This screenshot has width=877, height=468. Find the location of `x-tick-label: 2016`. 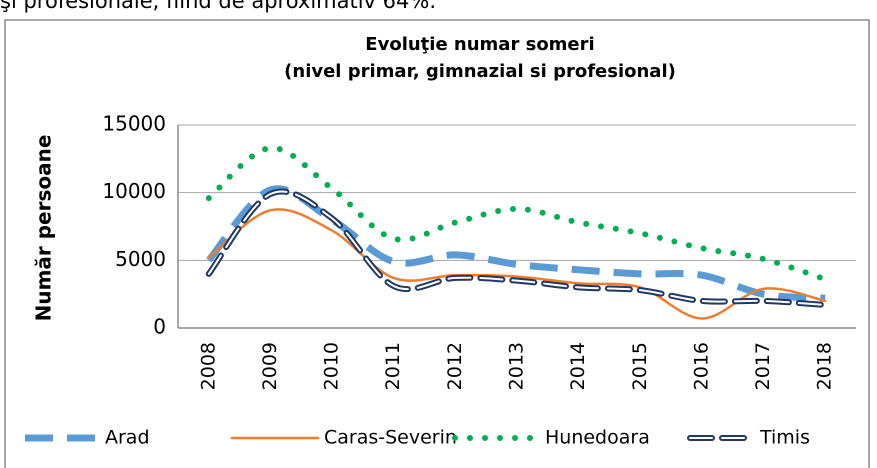

x-tick-label: 2016 is located at coordinates (701, 366).